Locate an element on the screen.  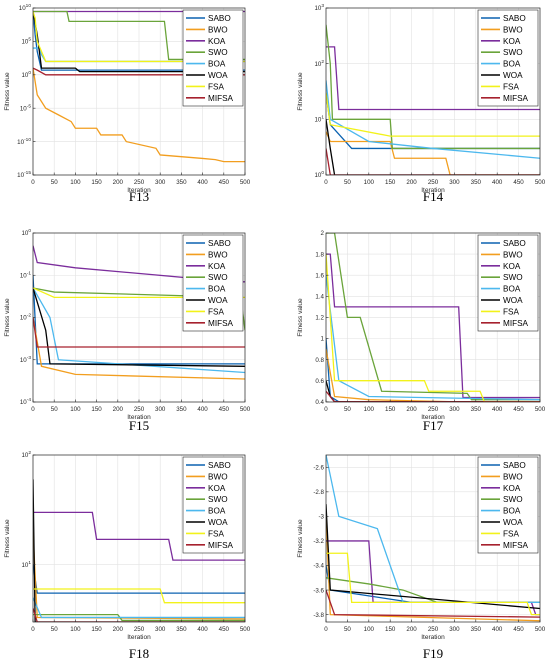
series-group is located at coordinates (433, 538).